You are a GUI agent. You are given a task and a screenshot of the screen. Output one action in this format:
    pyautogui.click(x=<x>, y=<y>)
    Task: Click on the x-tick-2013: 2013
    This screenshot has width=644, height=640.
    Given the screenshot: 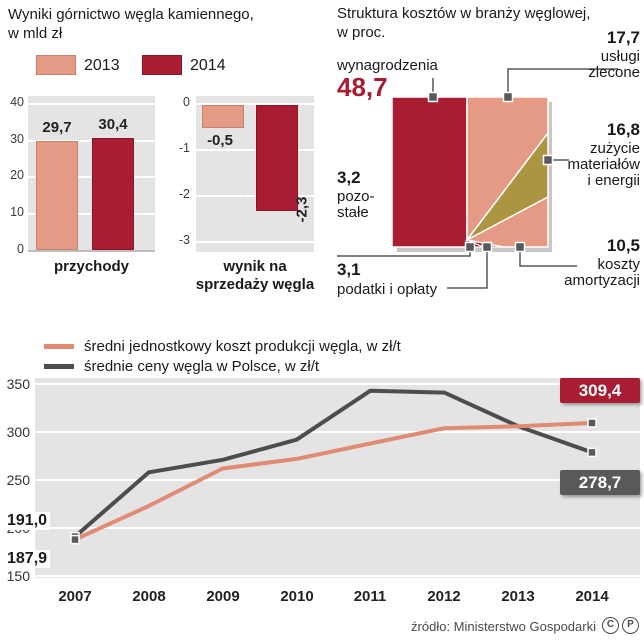 What is the action you would take?
    pyautogui.click(x=518, y=596)
    